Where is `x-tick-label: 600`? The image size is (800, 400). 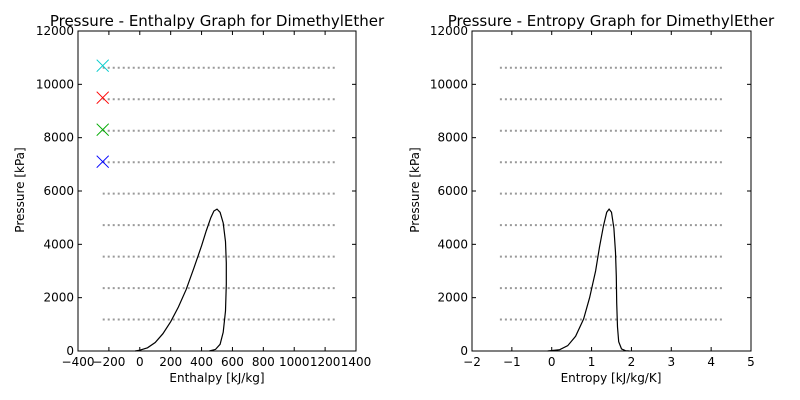 x-tick-label: 600 is located at coordinates (232, 362).